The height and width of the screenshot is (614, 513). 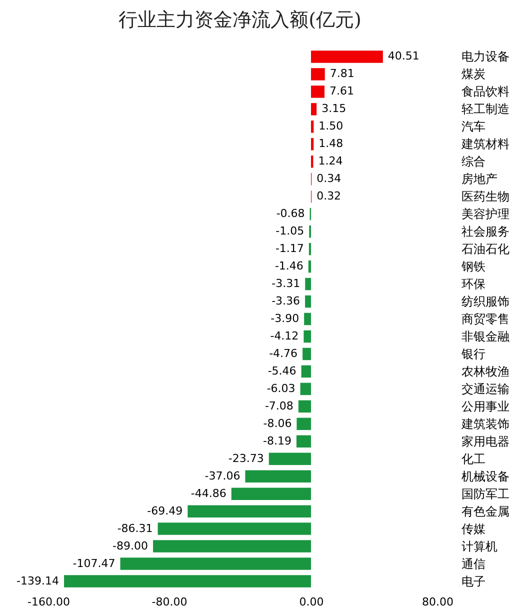 I want to click on data-label: -37.06, so click(x=222, y=475).